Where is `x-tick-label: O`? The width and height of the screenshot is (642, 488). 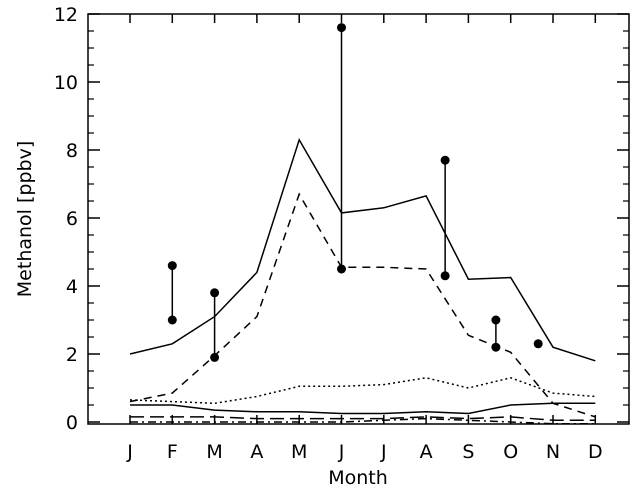
x-tick-label: O is located at coordinates (510, 452).